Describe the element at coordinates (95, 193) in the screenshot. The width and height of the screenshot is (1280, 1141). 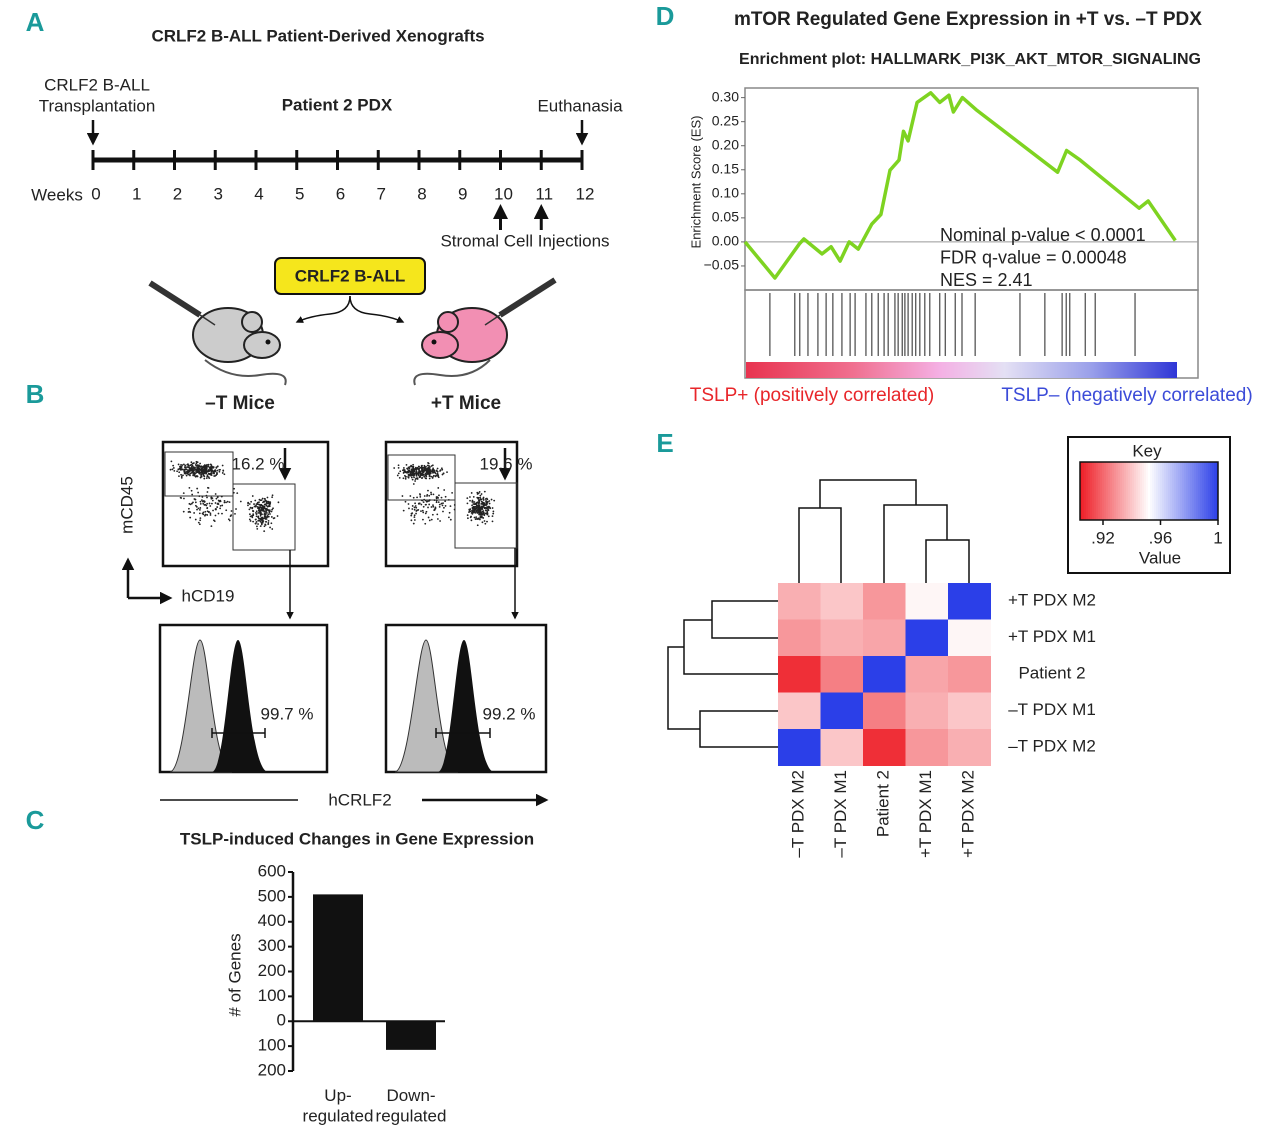
I see `week-label: 0` at that location.